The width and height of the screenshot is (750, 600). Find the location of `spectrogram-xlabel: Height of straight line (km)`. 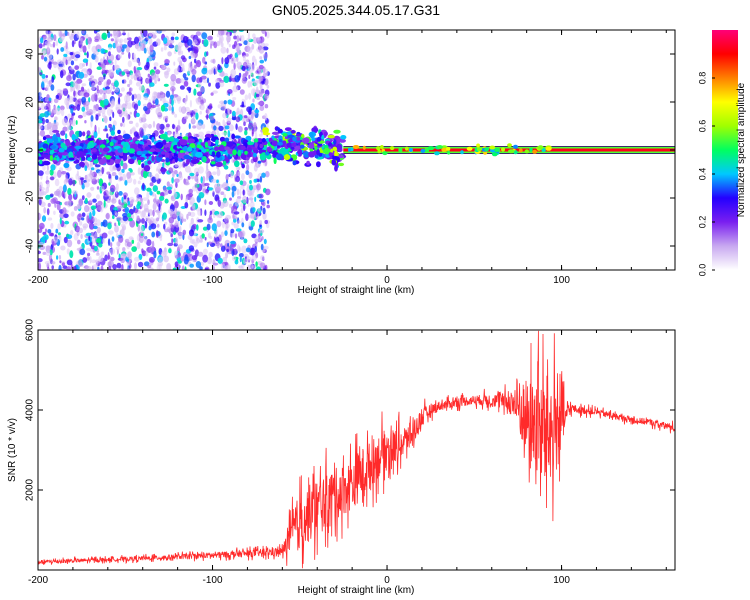

spectrogram-xlabel: Height of straight line (km) is located at coordinates (356, 290).